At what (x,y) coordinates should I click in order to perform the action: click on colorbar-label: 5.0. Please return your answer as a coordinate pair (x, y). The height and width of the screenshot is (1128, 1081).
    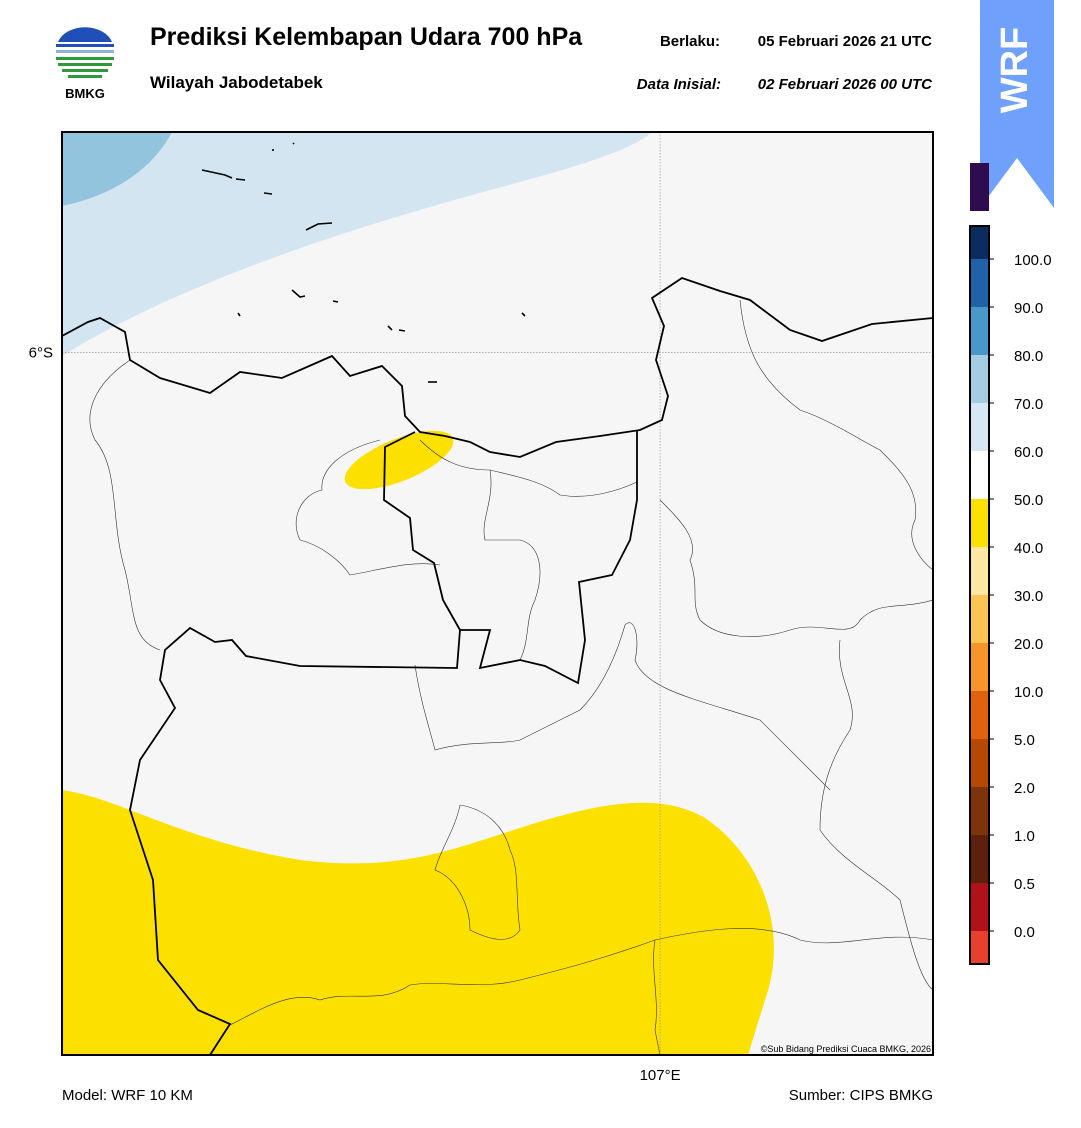
    Looking at the image, I should click on (1024, 740).